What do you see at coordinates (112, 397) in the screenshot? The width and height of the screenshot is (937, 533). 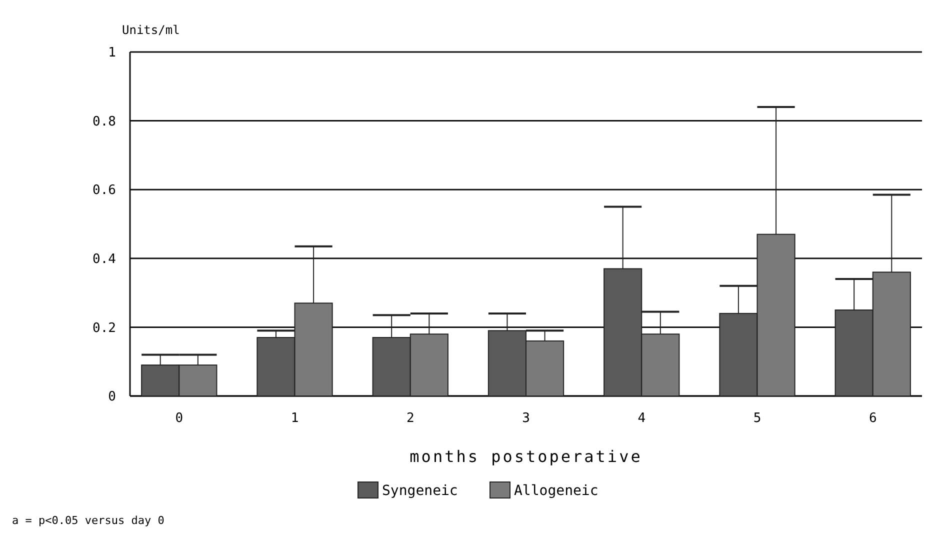 I see `y-tick-label: 0` at bounding box center [112, 397].